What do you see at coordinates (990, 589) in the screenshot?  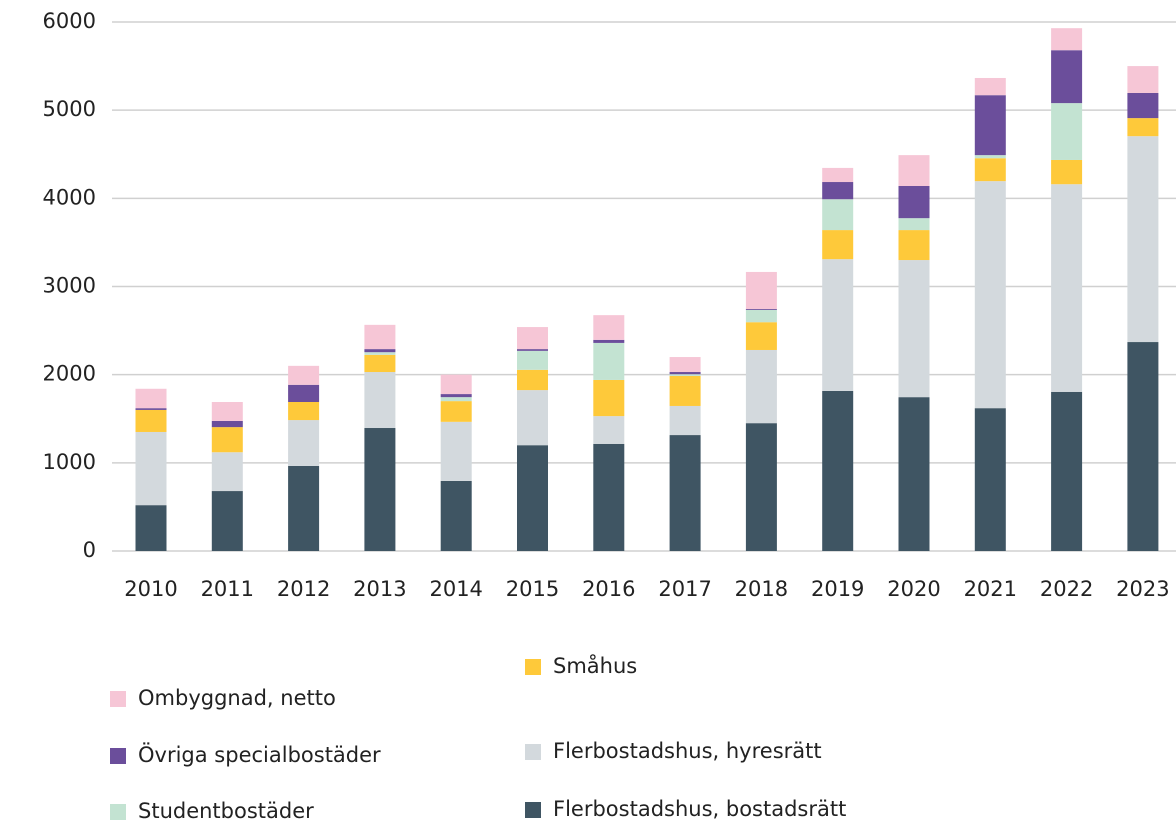 I see `x-tick-label: 2021` at bounding box center [990, 589].